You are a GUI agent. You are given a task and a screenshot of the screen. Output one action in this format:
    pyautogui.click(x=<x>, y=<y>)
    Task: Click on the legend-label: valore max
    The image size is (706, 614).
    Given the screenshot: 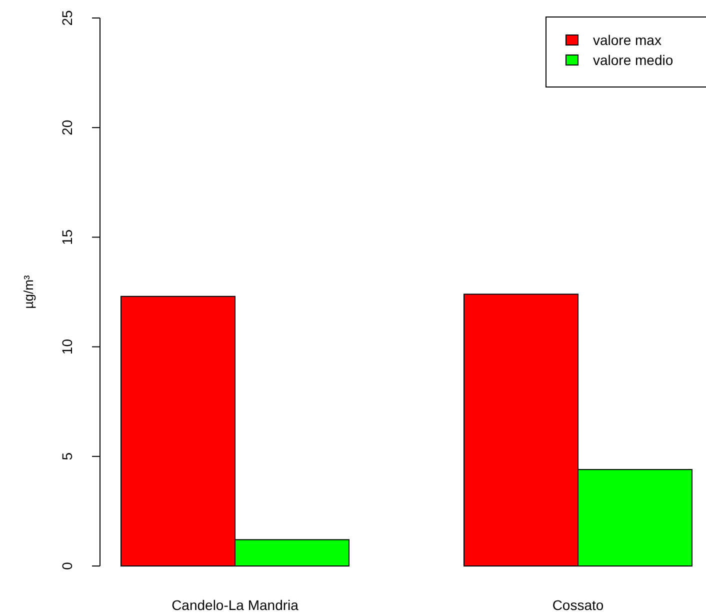 What is the action you would take?
    pyautogui.click(x=627, y=40)
    